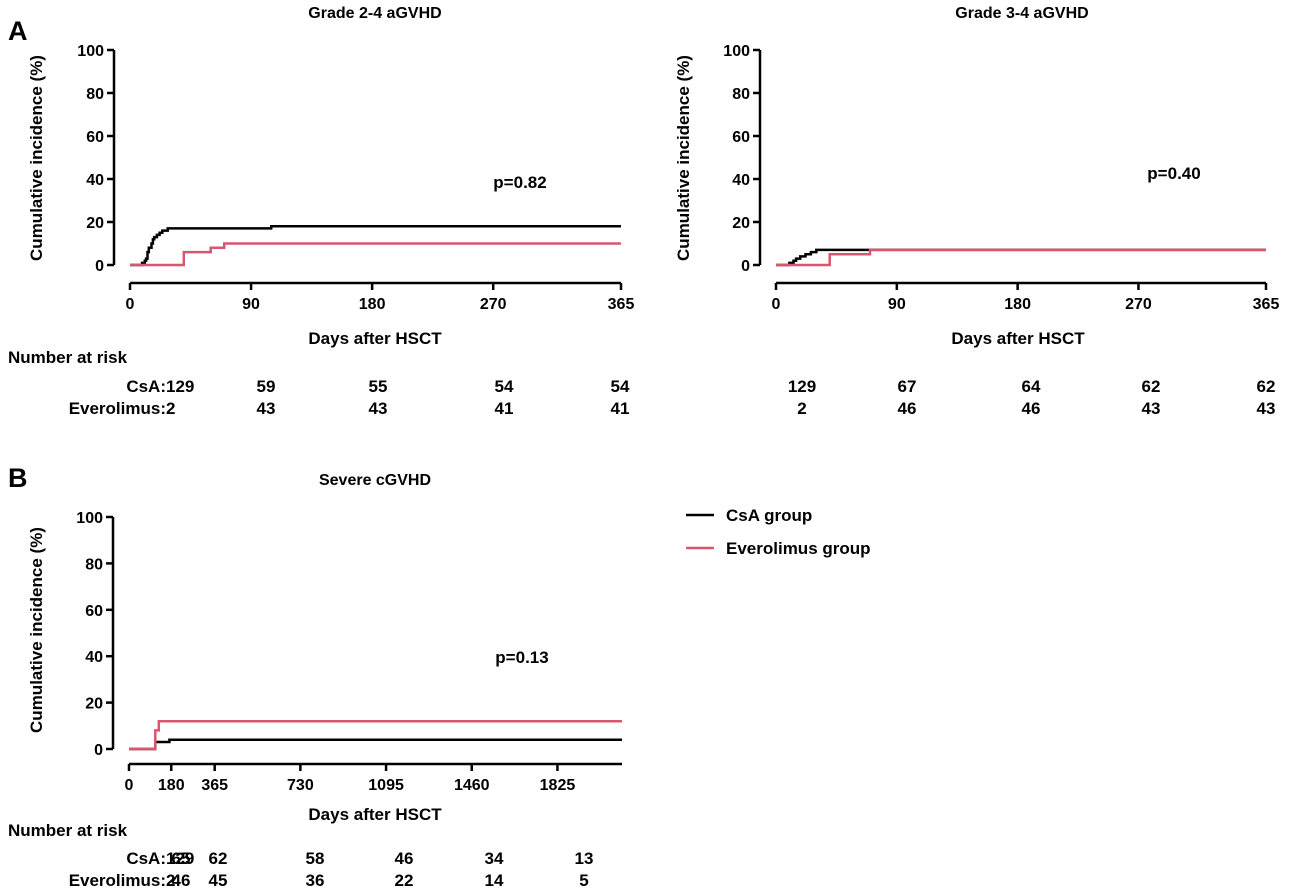 Image resolution: width=1296 pixels, height=895 pixels. I want to click on x-tick-label: 1460, so click(472, 785).